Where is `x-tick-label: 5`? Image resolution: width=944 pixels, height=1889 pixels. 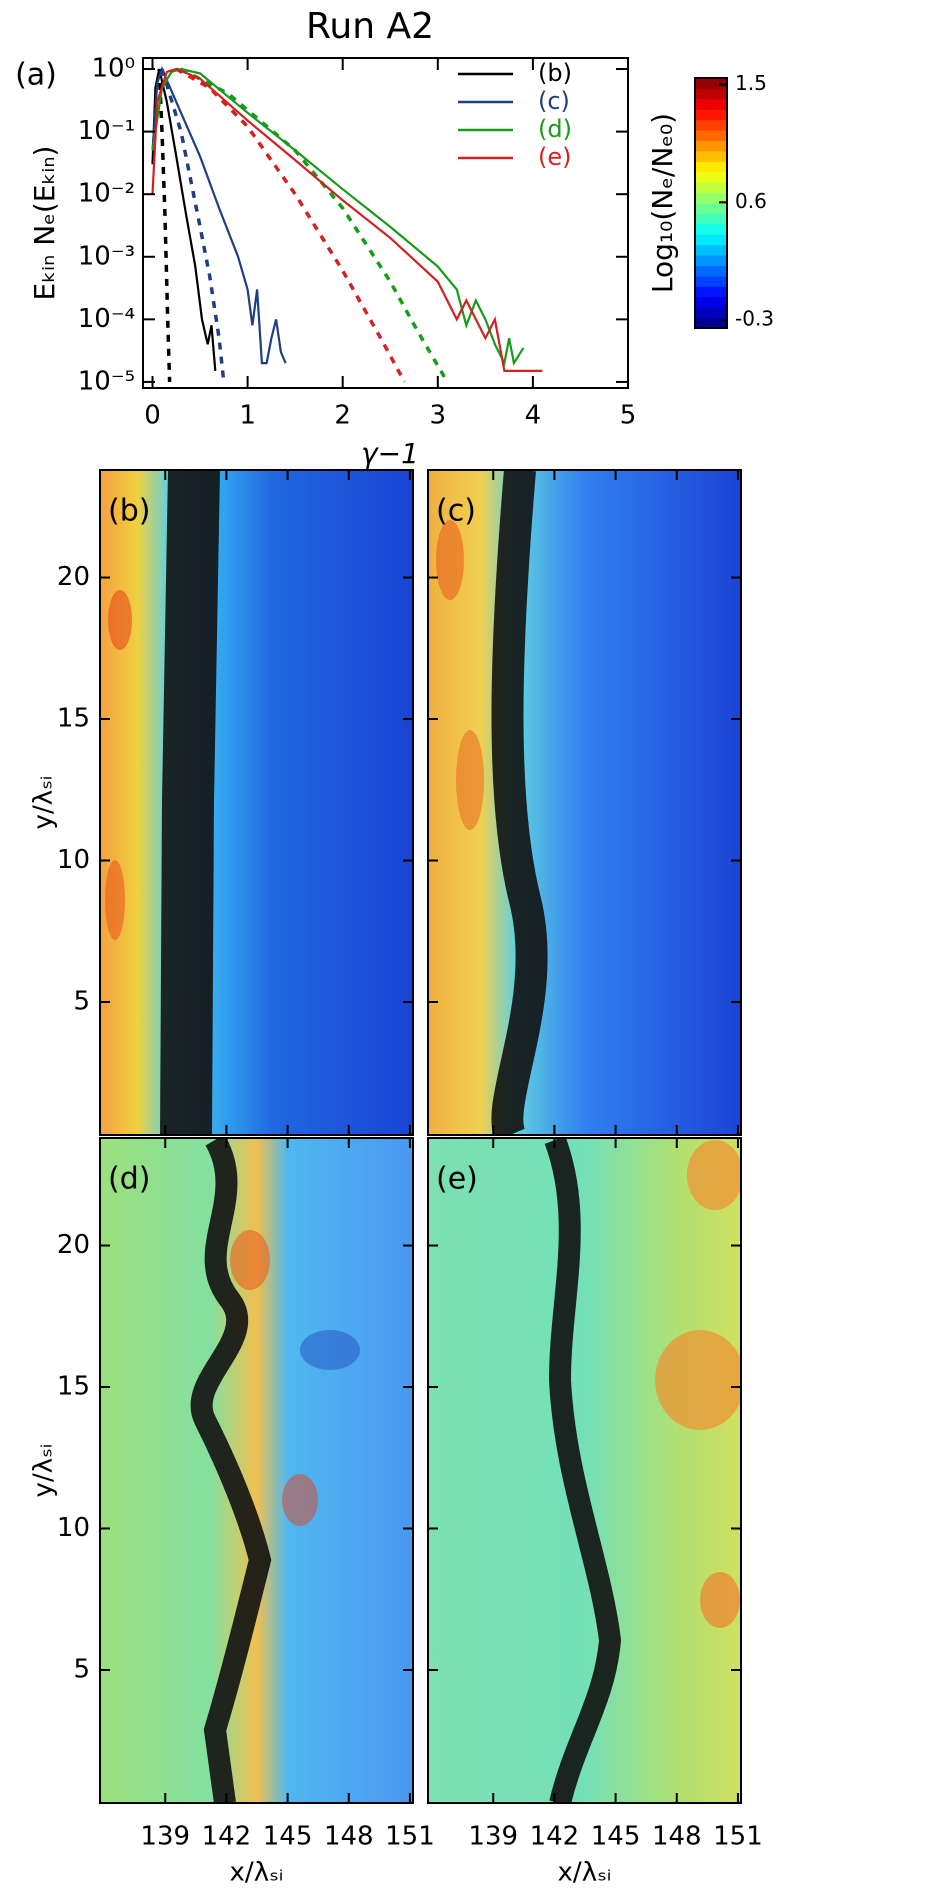
x-tick-label: 5 is located at coordinates (628, 416).